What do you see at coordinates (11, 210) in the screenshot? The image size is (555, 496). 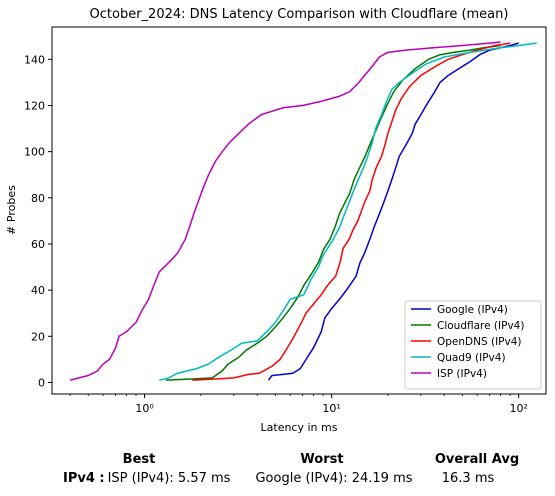 I see `y-axis-label: # Probes` at bounding box center [11, 210].